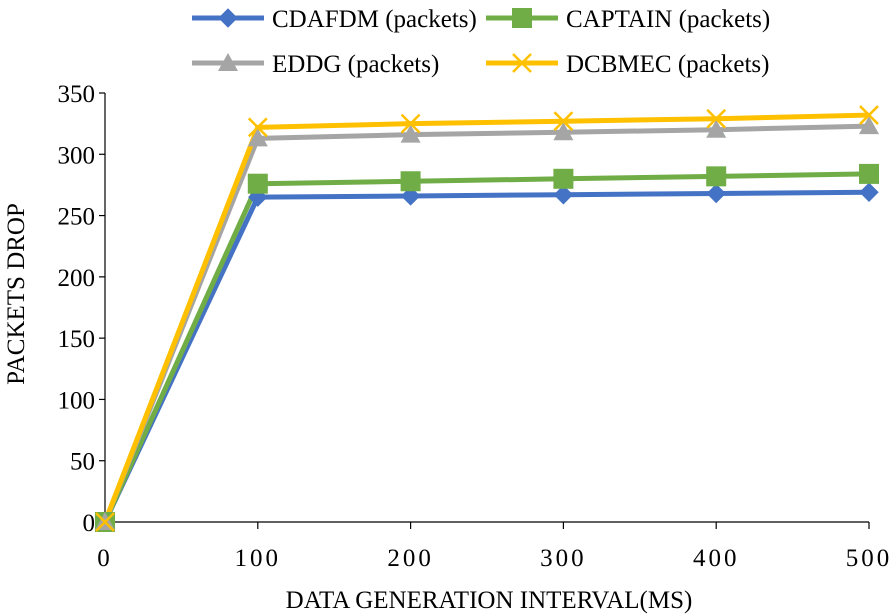 This screenshot has width=894, height=614. I want to click on y-tick-label: 0, so click(89, 523).